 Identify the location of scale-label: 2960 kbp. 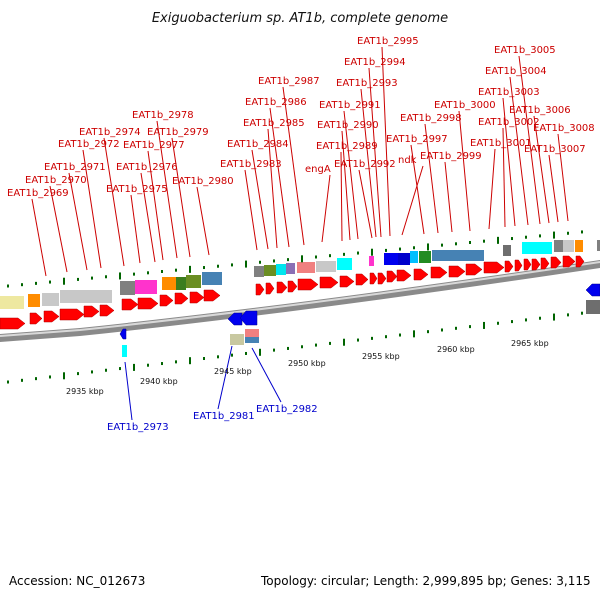
(456, 349).